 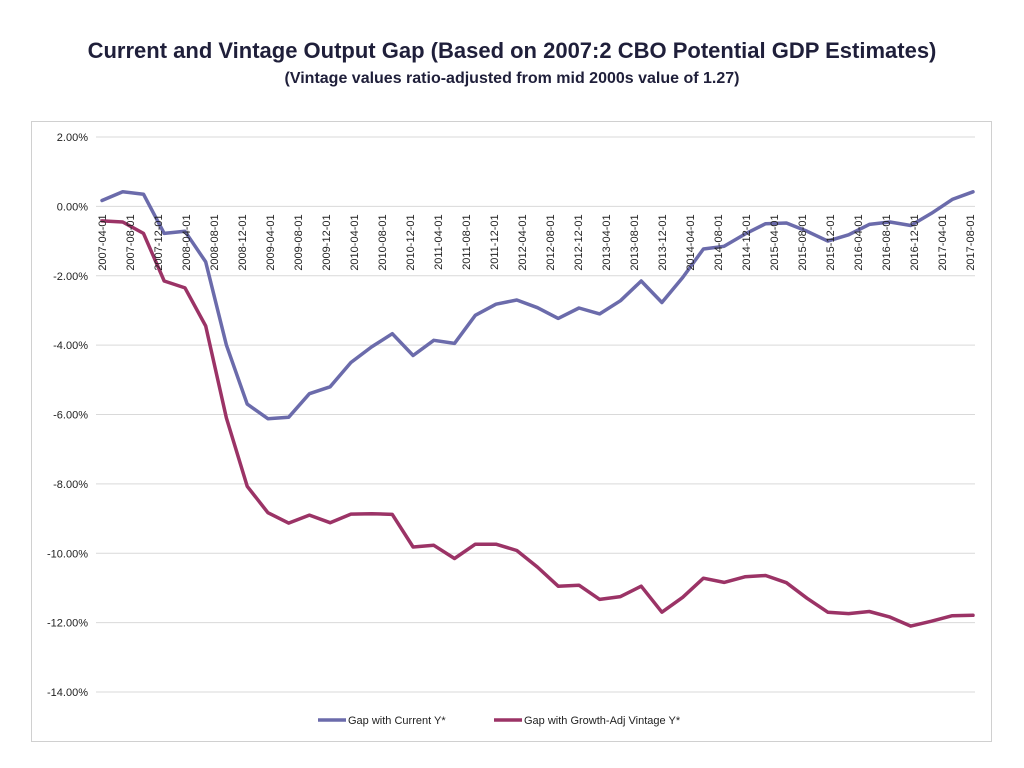 I want to click on x-tick-label: 2010-08-01, so click(x=383, y=242).